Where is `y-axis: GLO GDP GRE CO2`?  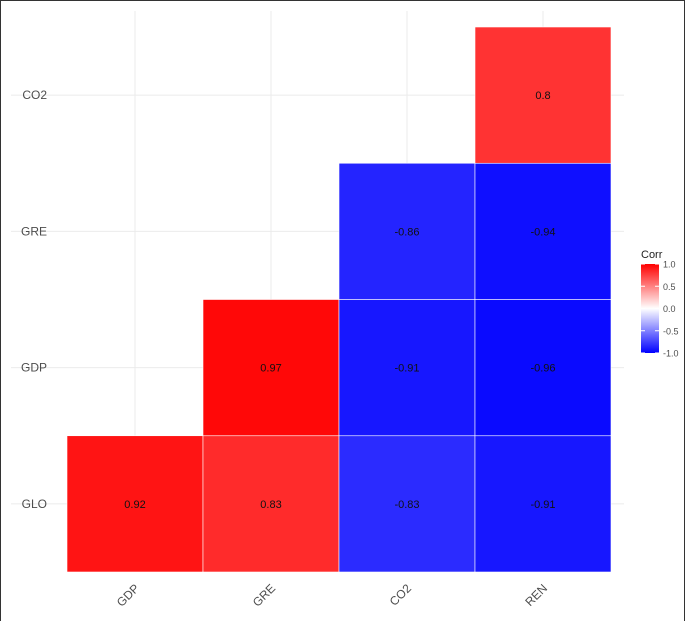
y-axis: GLO GDP GRE CO2 is located at coordinates (34, 299).